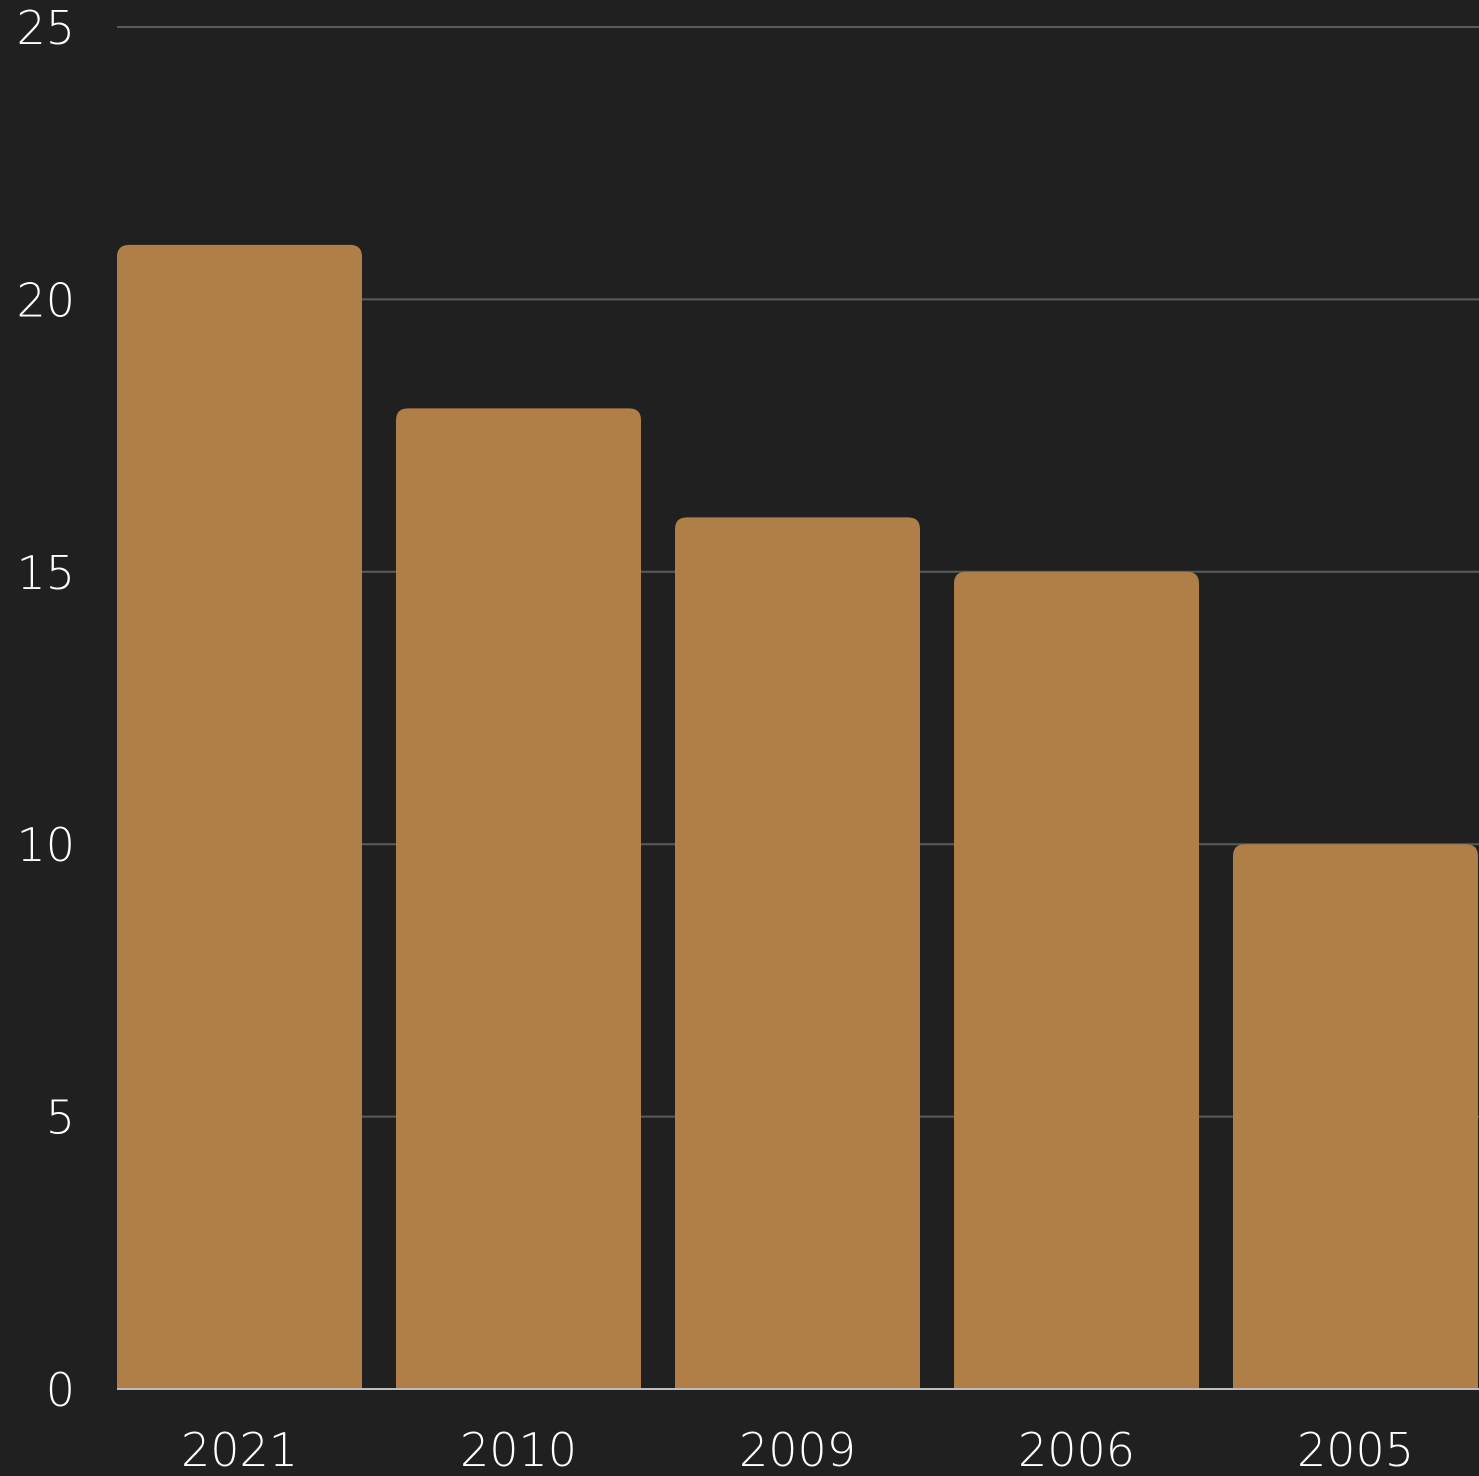 The height and width of the screenshot is (1476, 1479). I want to click on bar-2010, so click(518, 898).